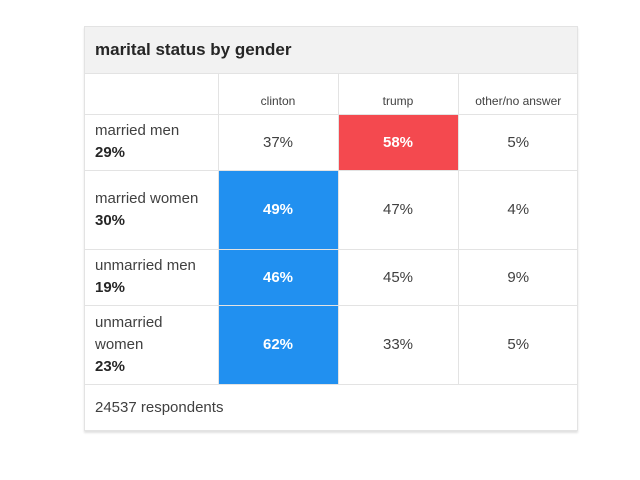 The width and height of the screenshot is (640, 480). I want to click on table-row: unmarried men 19% 46% 45% 9%, so click(331, 277).